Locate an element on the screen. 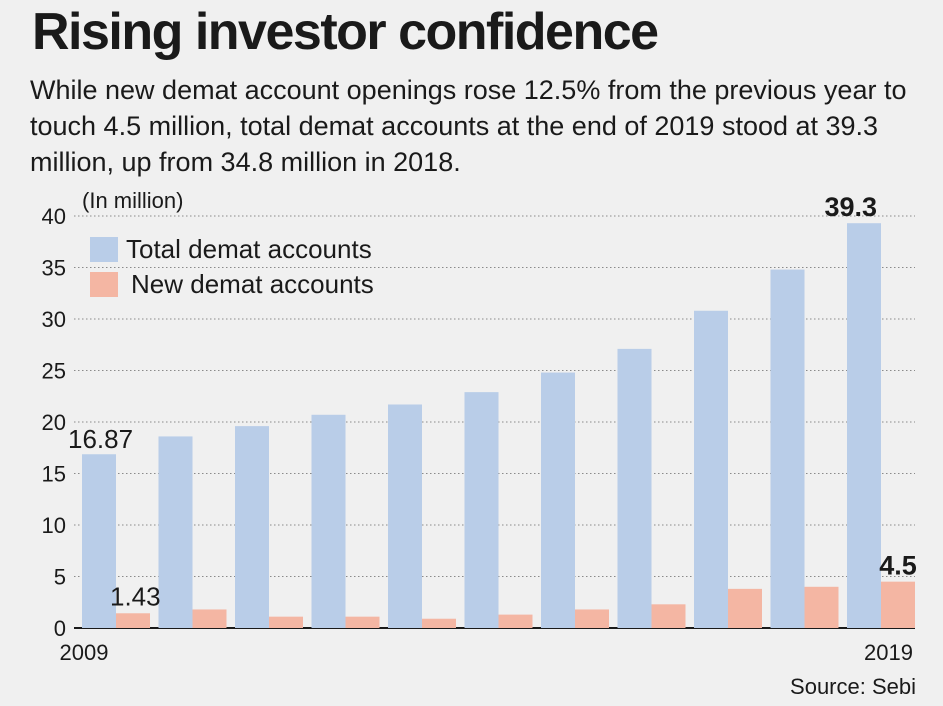  x-tick-label-last: 2019 is located at coordinates (888, 652).